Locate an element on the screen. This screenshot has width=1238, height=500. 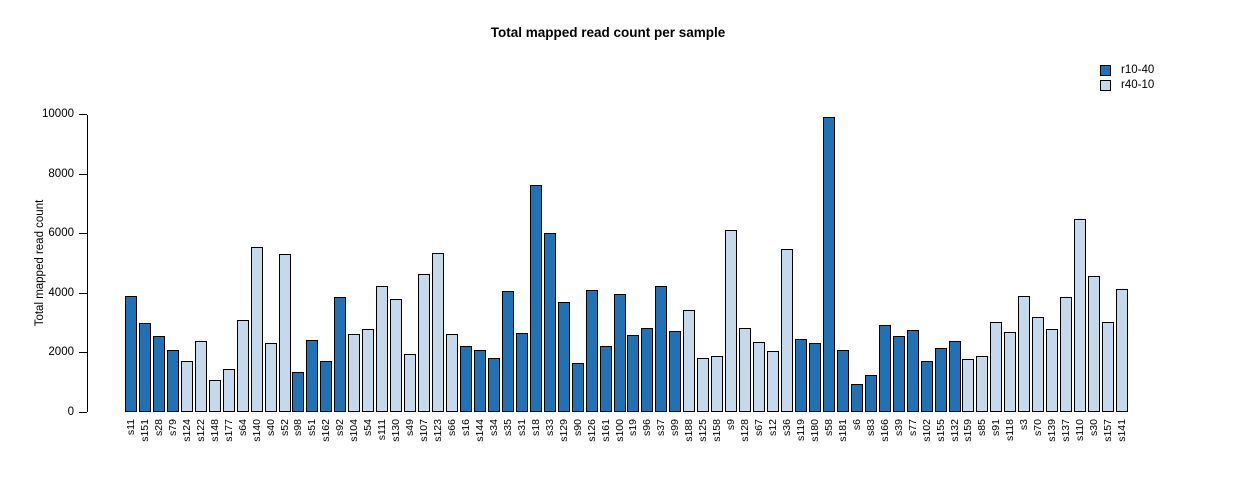
bar-s37 is located at coordinates (661, 349).